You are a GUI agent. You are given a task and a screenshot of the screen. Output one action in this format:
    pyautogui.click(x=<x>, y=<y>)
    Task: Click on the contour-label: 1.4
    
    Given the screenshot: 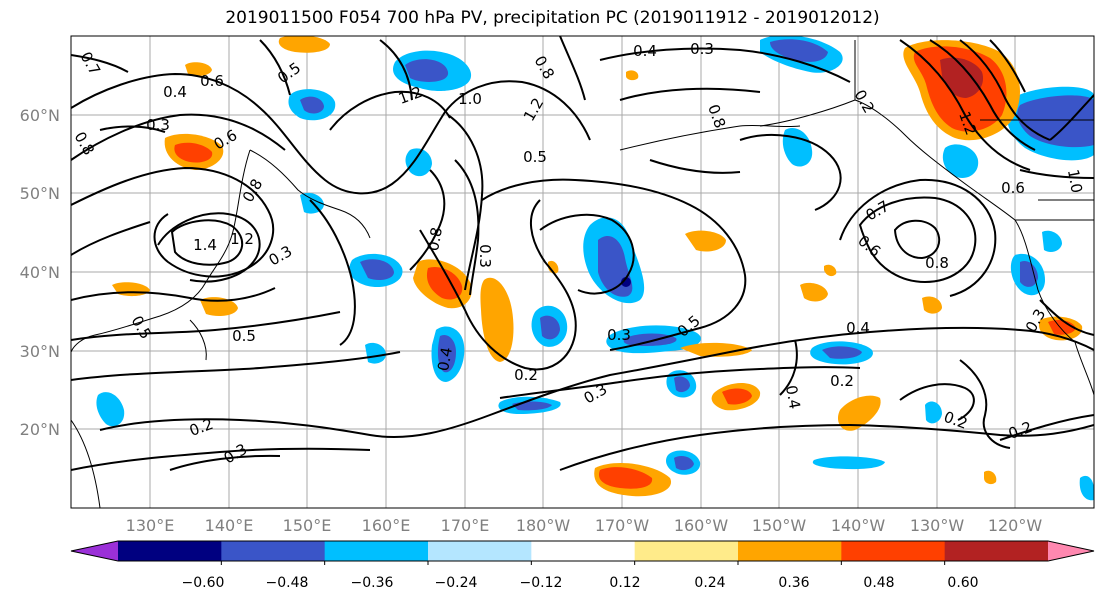 What is the action you would take?
    pyautogui.click(x=205, y=245)
    